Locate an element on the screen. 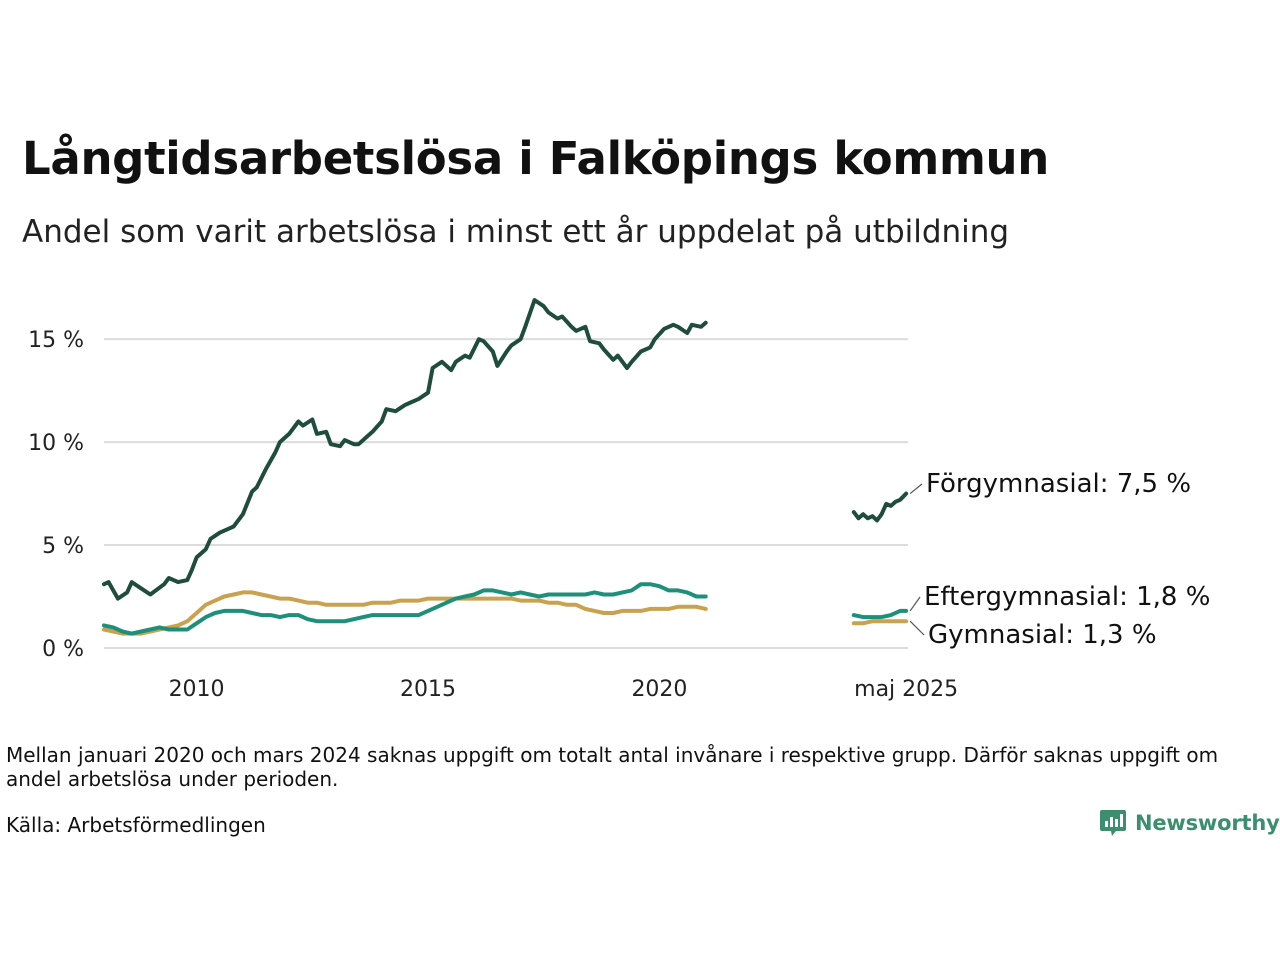  y-tick-label: 15 % is located at coordinates (56, 340).